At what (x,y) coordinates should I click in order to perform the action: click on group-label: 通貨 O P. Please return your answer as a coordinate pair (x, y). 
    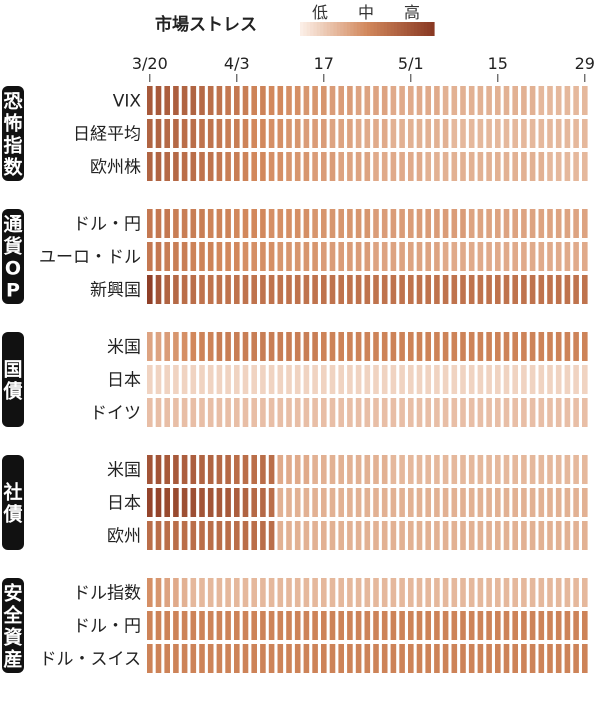
    Looking at the image, I should click on (13, 258).